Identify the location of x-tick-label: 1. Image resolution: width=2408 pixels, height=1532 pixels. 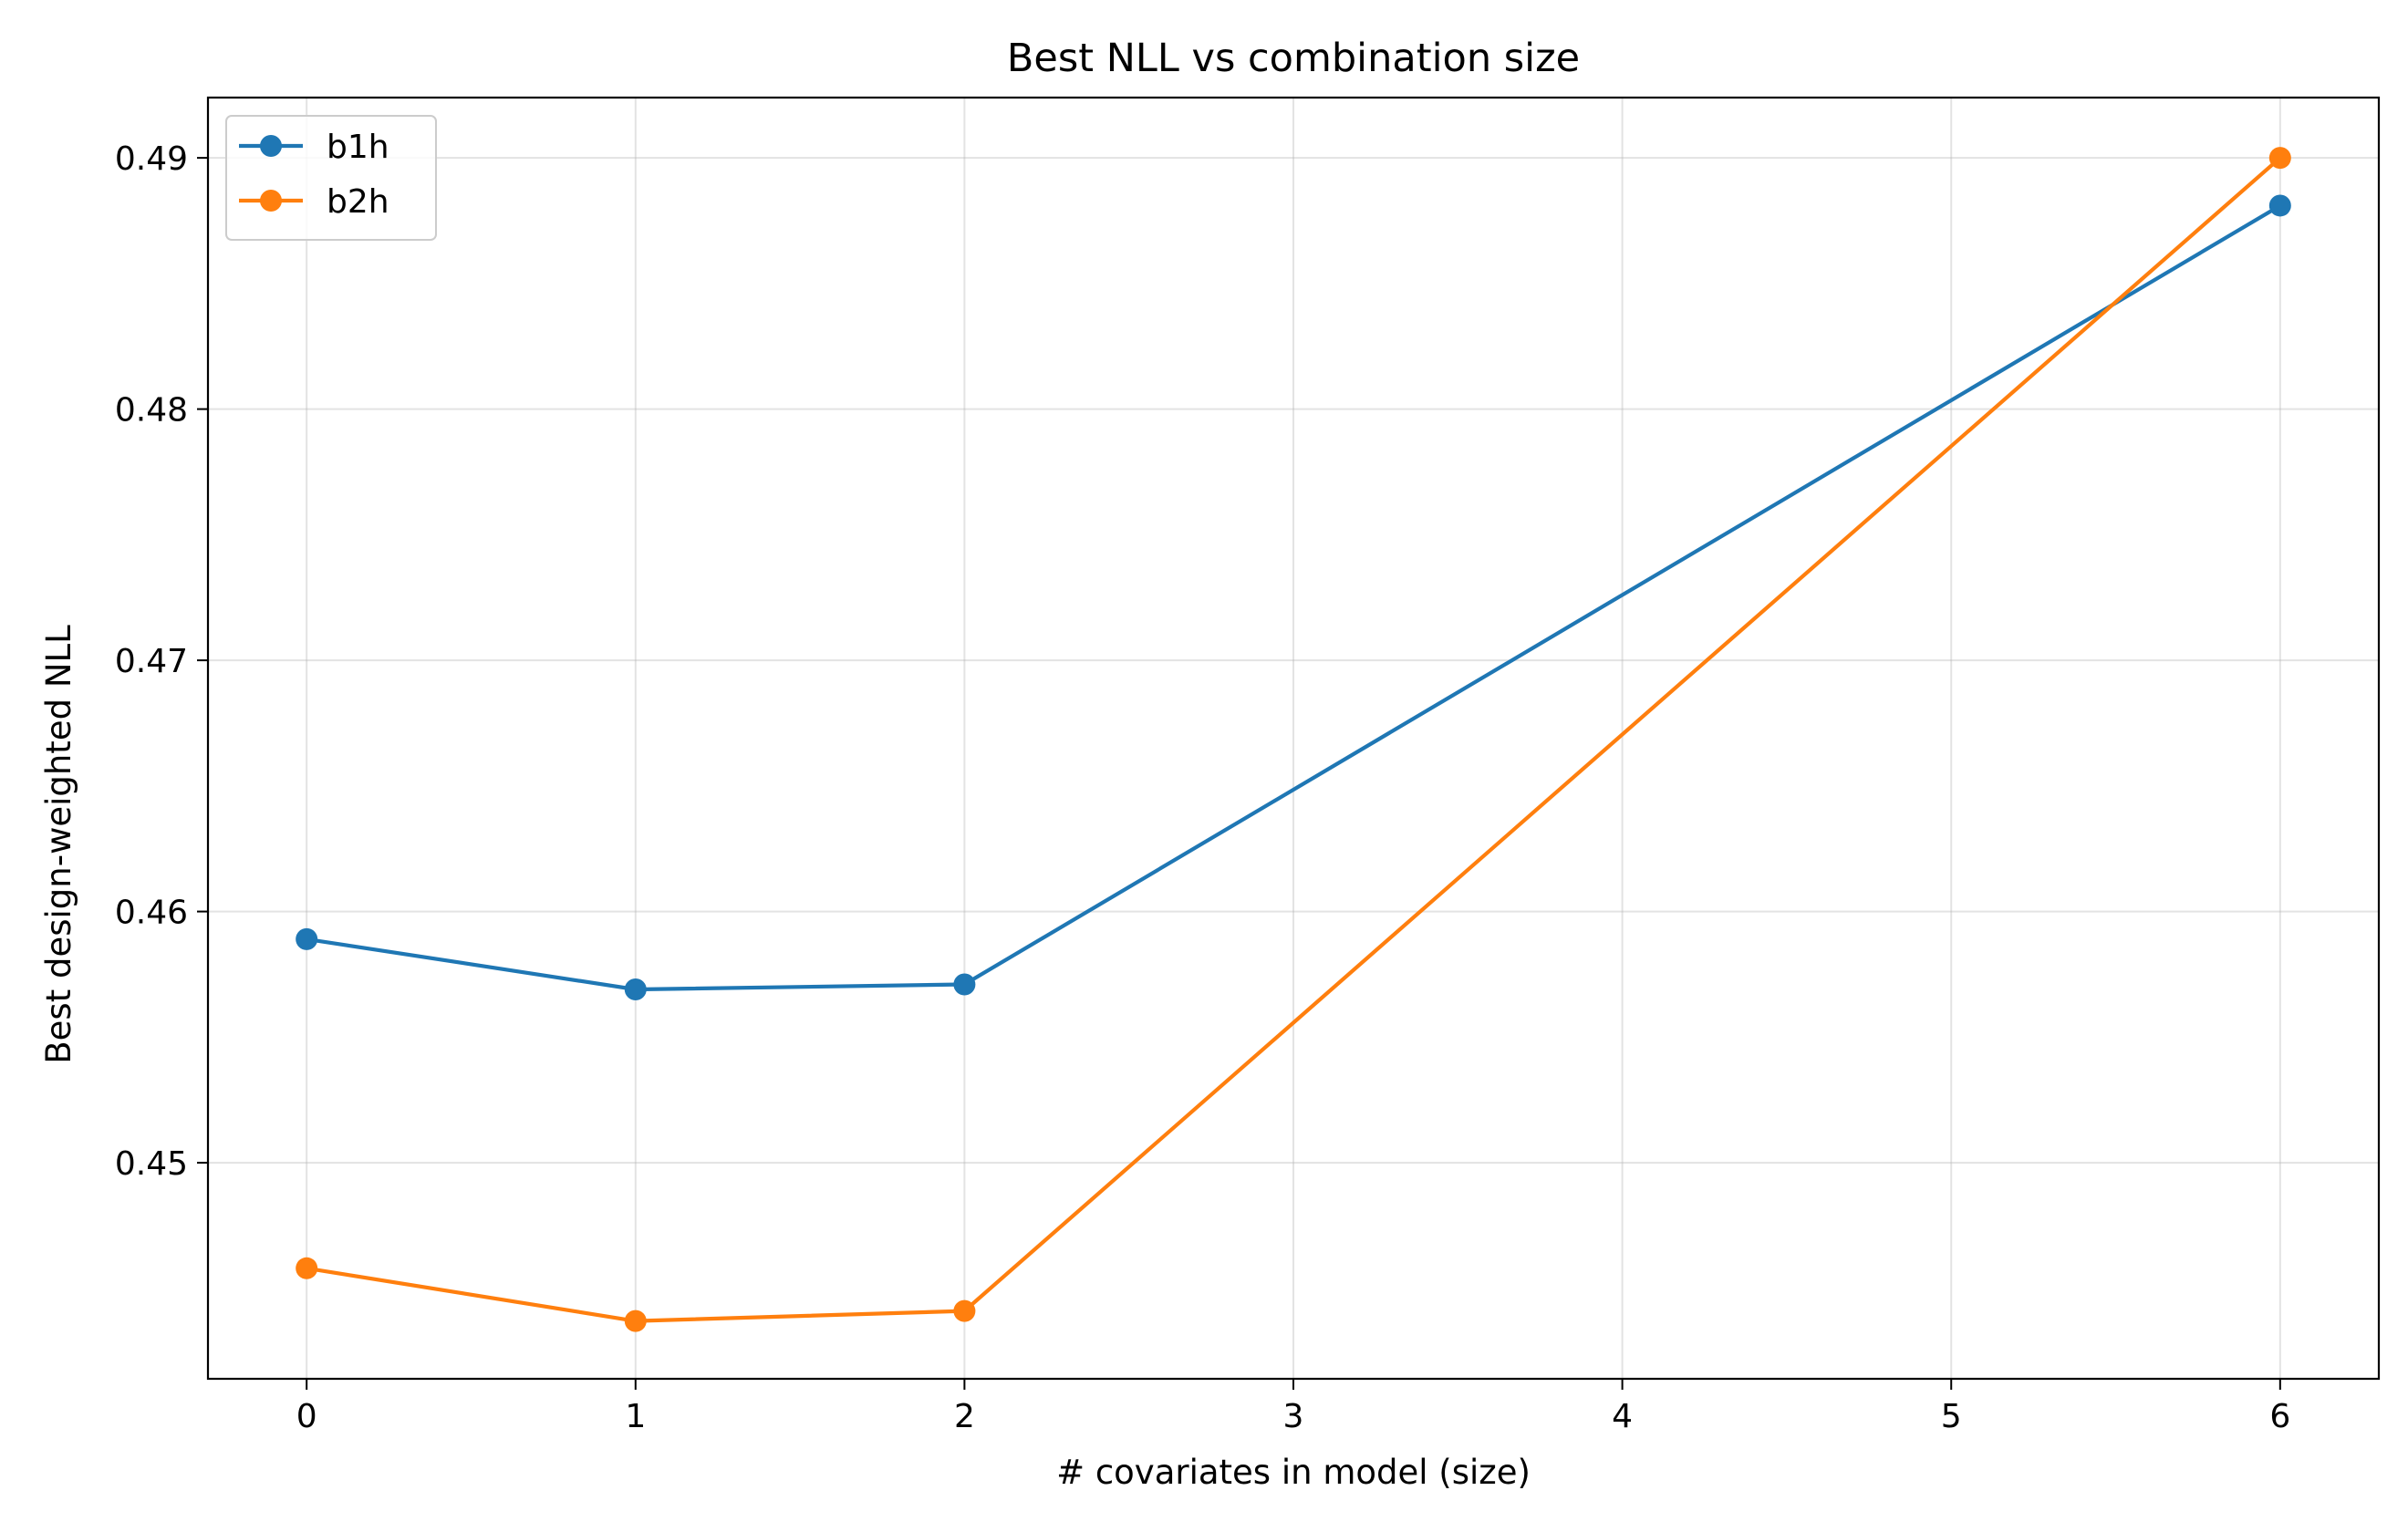
(635, 1416).